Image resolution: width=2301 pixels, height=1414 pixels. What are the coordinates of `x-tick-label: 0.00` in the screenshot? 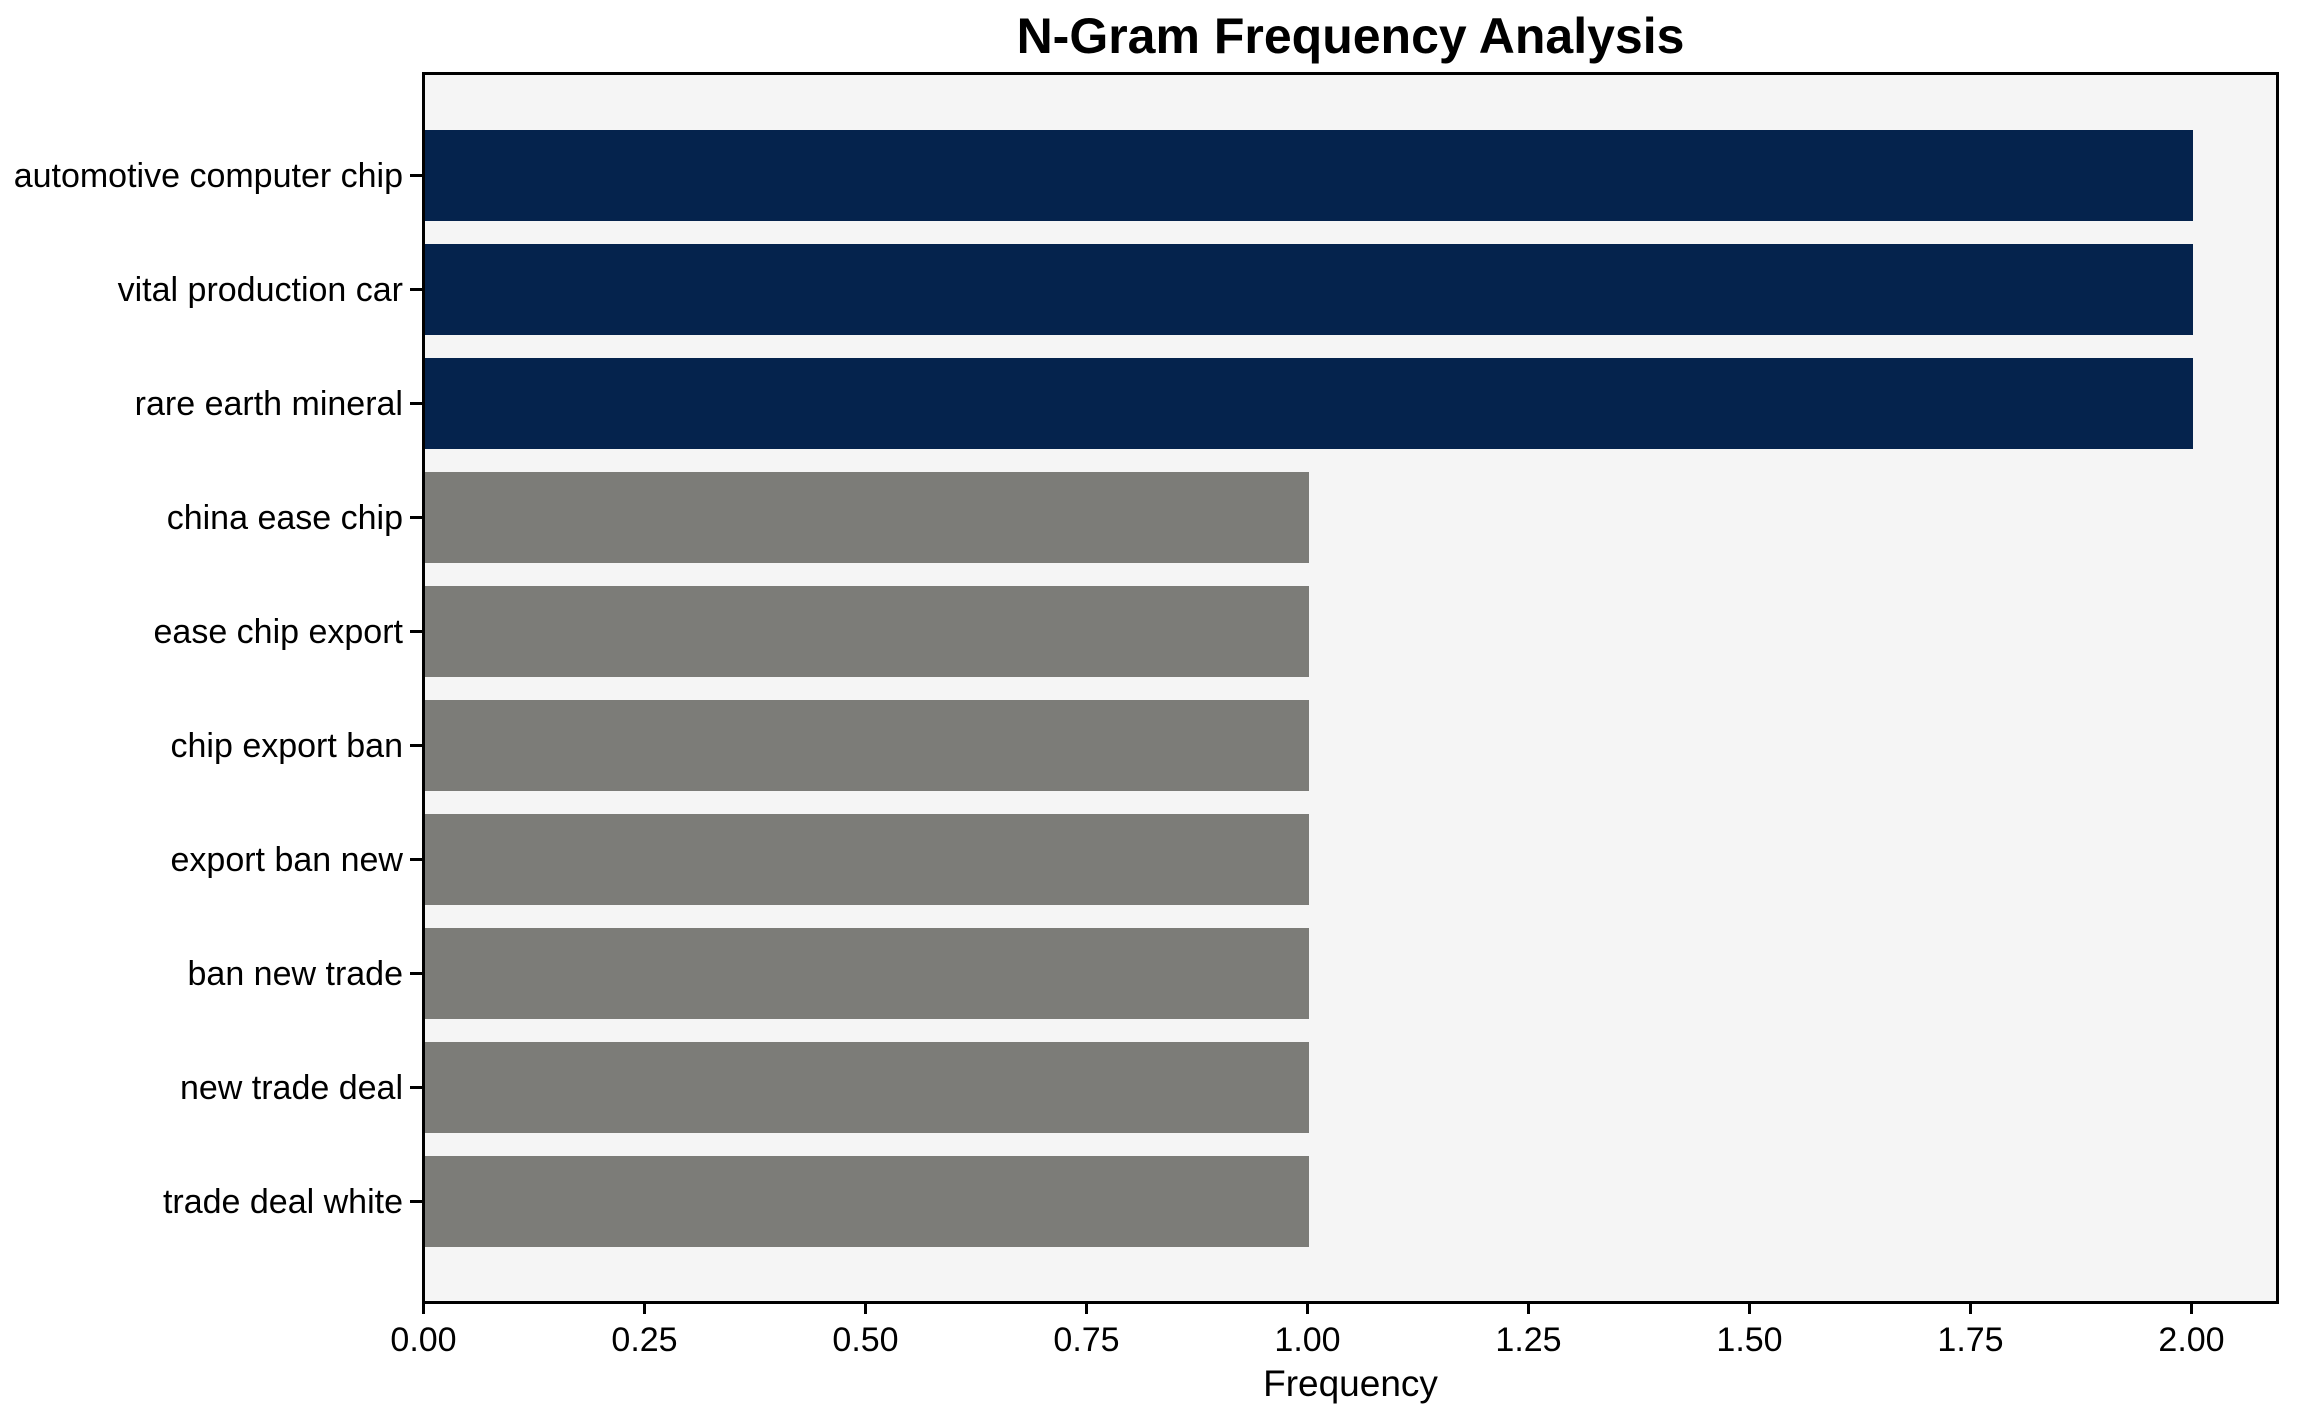 It's located at (423, 1340).